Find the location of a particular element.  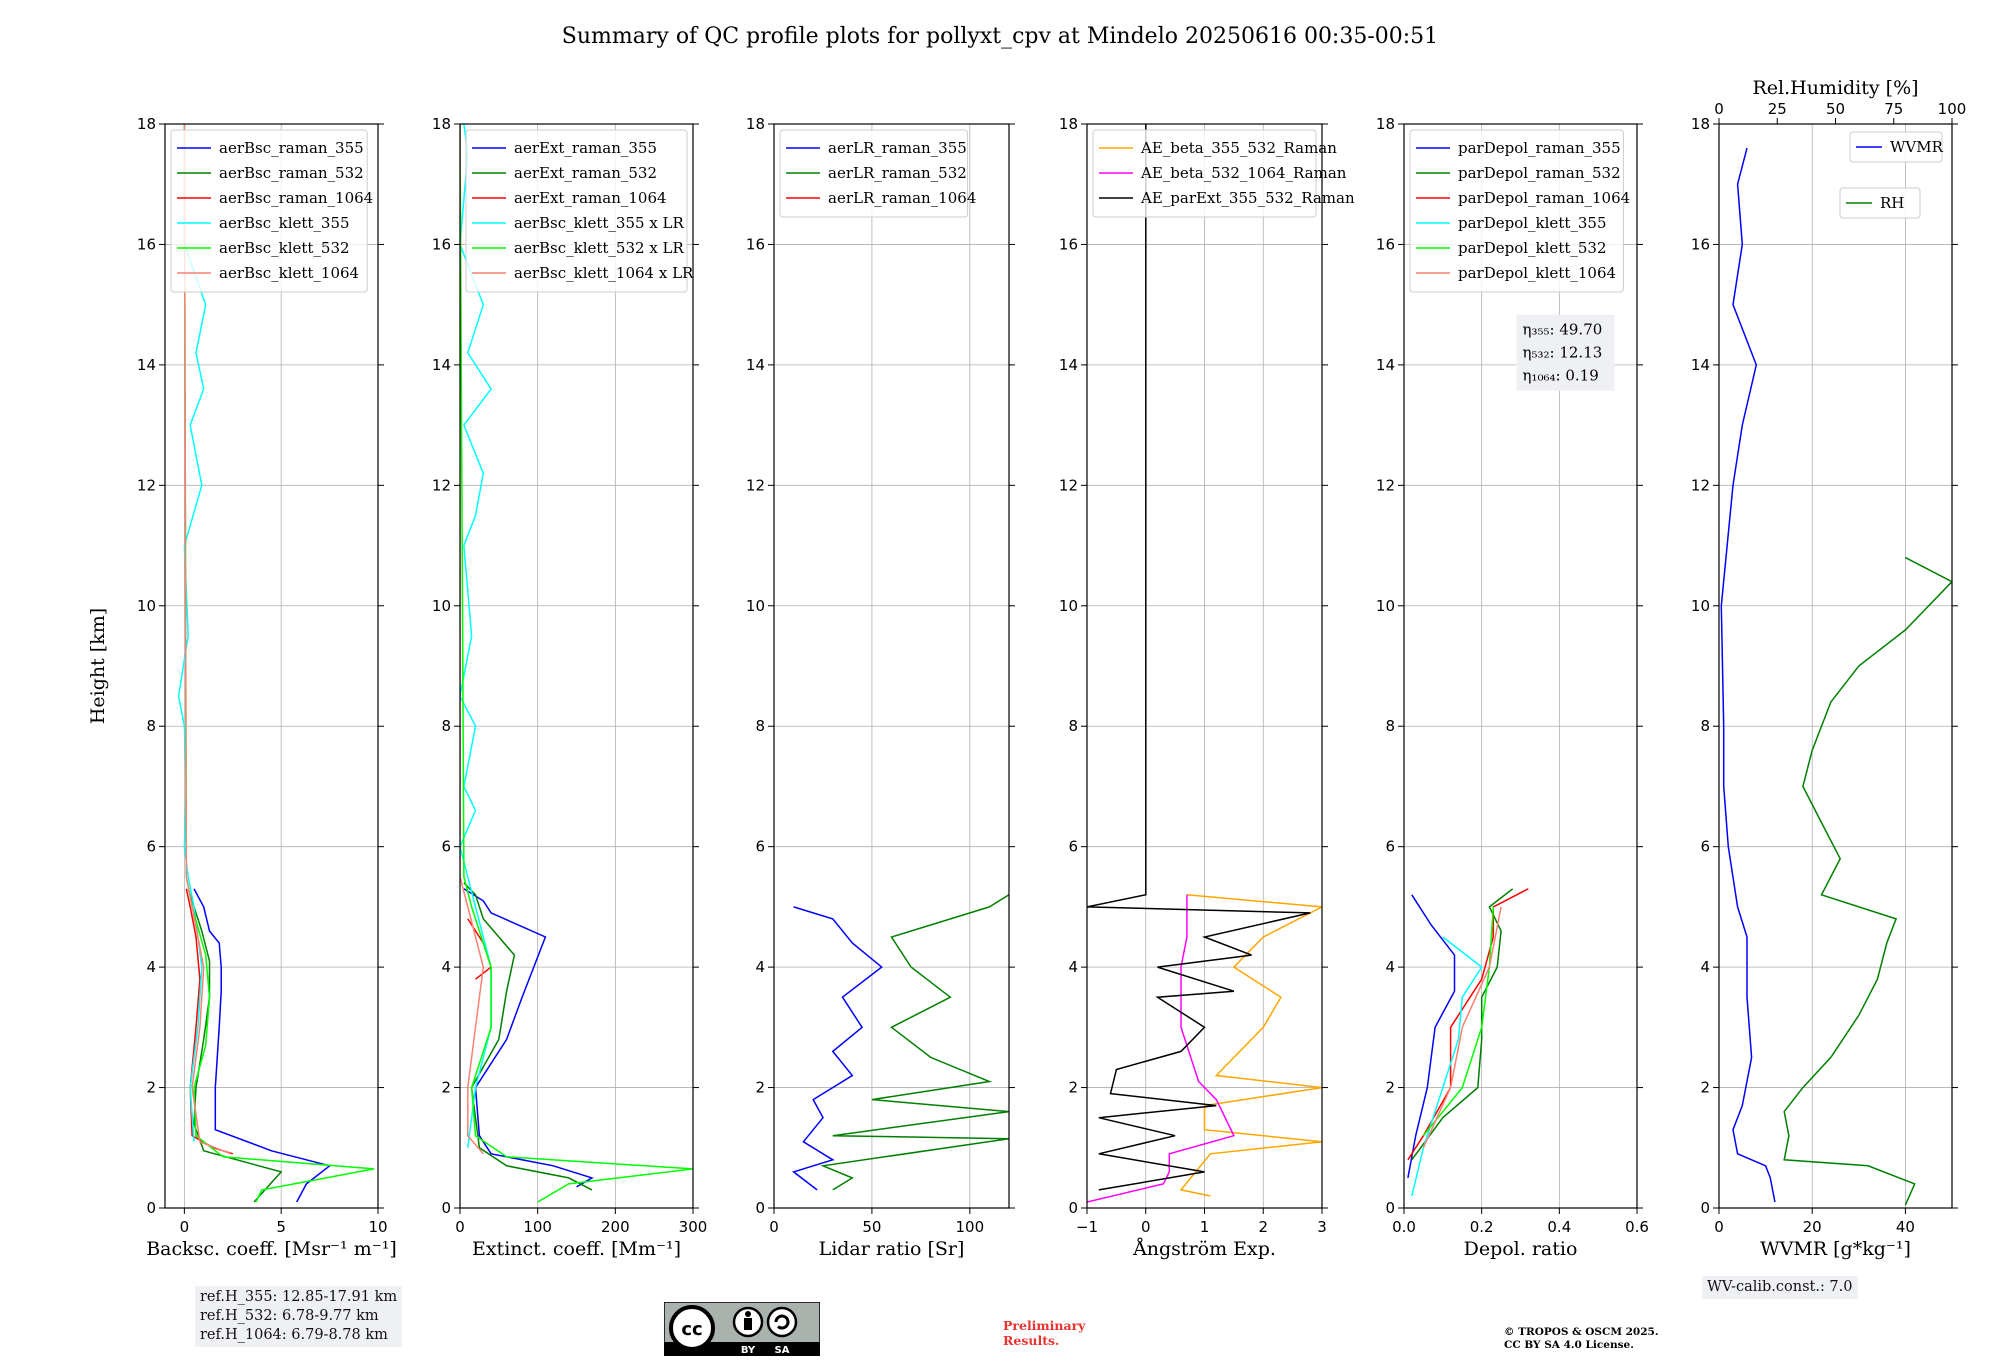

legend-entry: WVMR is located at coordinates (1917, 147).